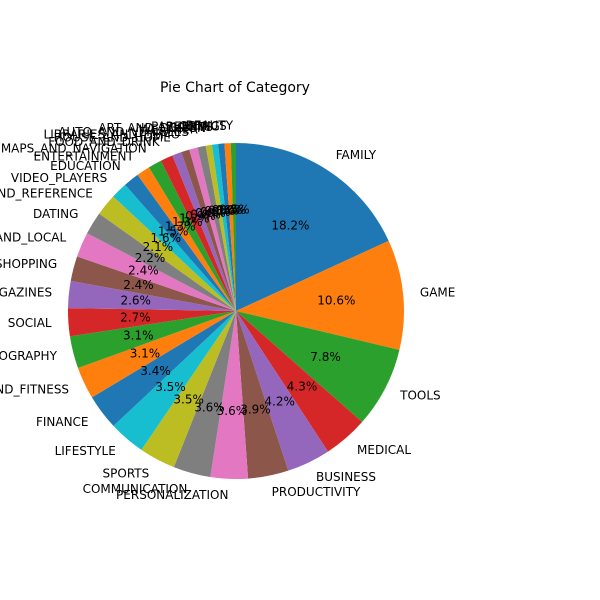 This screenshot has height=600, width=600. What do you see at coordinates (205, 214) in the screenshot?
I see `percent-label-libraries-and-demo: 0.8%` at bounding box center [205, 214].